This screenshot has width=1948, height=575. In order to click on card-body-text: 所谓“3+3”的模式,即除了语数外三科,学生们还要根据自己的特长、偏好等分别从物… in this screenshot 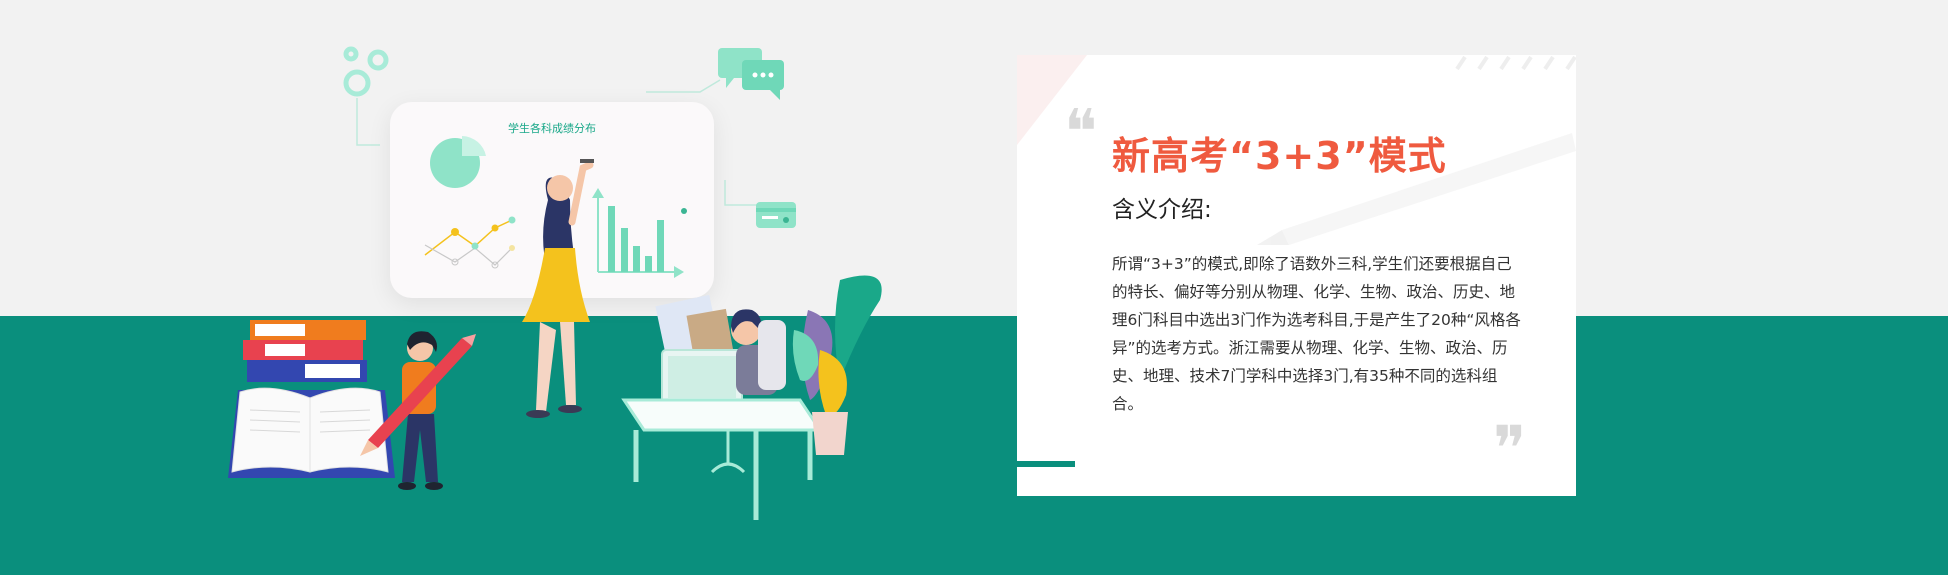, I will do `click(1316, 334)`.